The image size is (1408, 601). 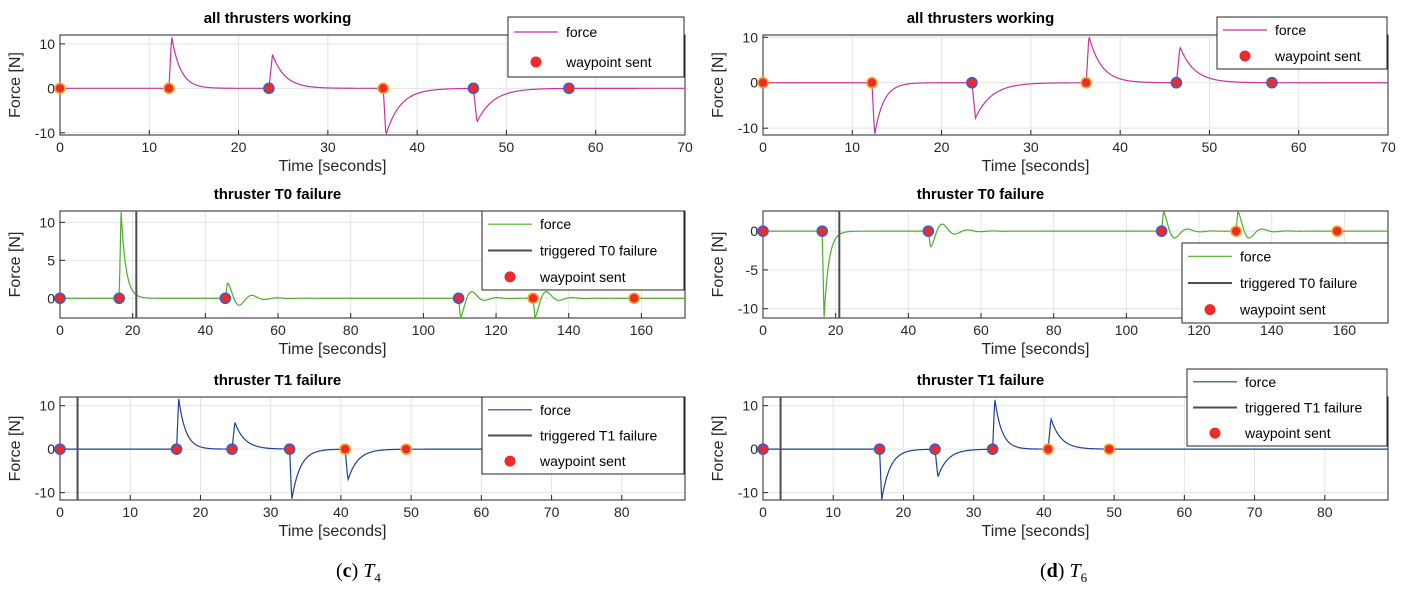 What do you see at coordinates (1345, 330) in the screenshot?
I see `x-tick-label: 160` at bounding box center [1345, 330].